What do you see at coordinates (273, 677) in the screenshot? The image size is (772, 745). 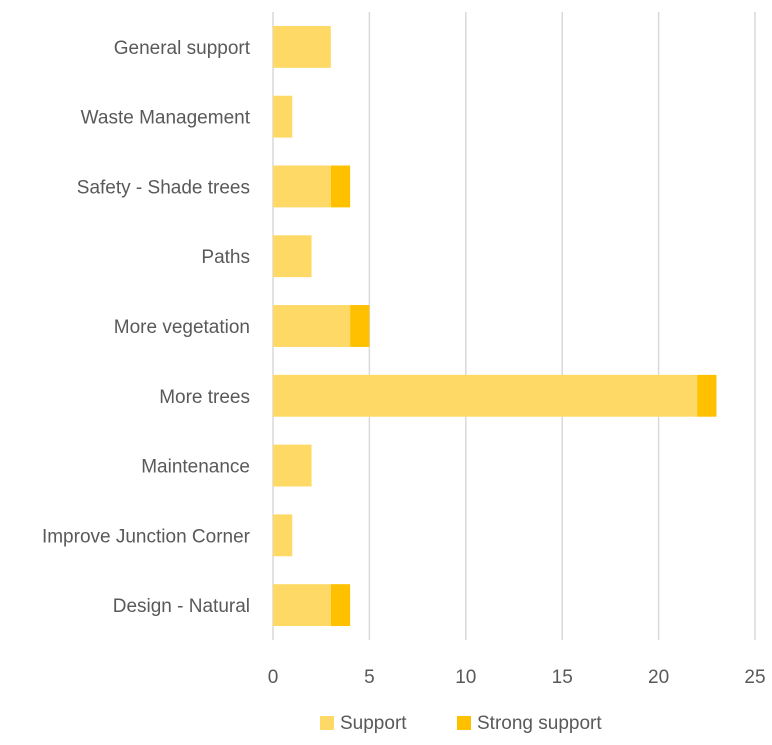 I see `x-tick-label: 0` at bounding box center [273, 677].